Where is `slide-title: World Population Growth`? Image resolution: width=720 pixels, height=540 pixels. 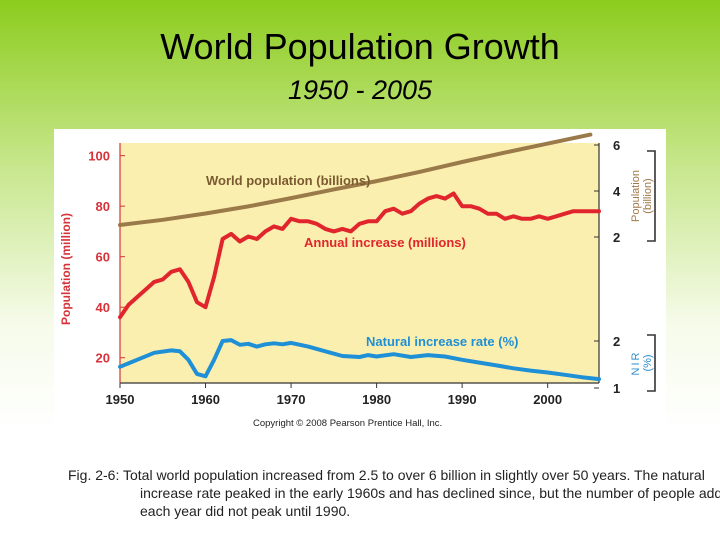 slide-title: World Population Growth is located at coordinates (360, 46).